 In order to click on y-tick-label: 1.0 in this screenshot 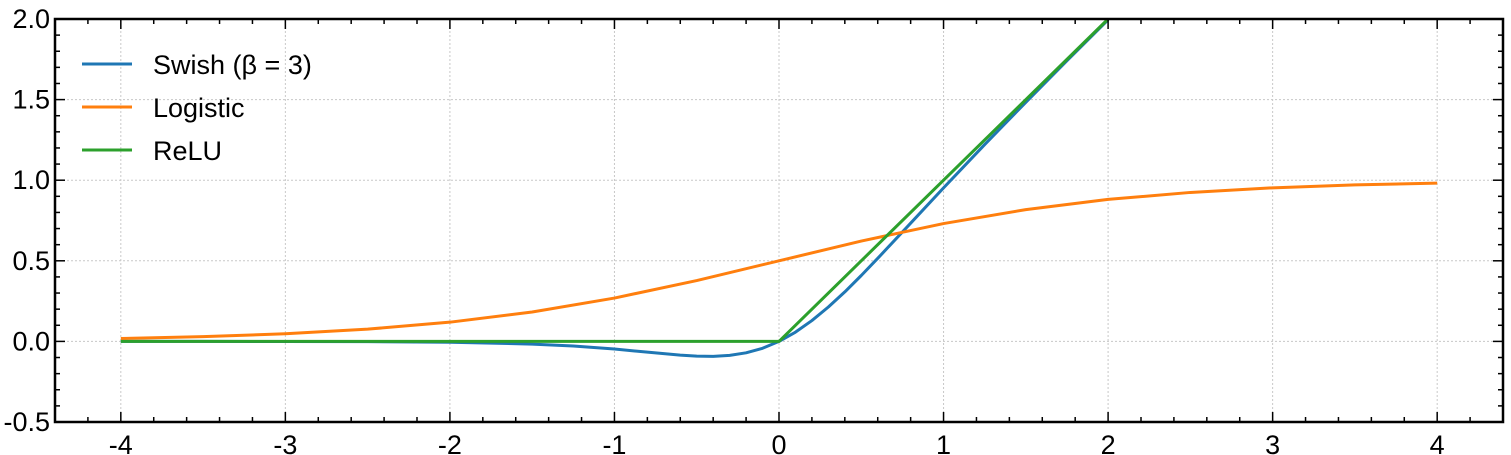, I will do `click(31, 180)`.